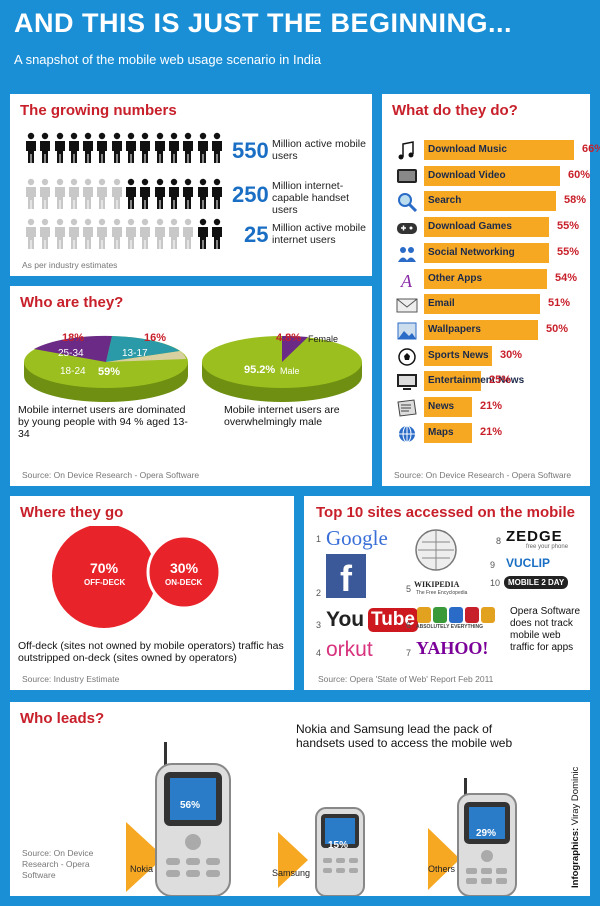  Describe the element at coordinates (142, 869) in the screenshot. I see `nokia-label: Nokia` at that location.